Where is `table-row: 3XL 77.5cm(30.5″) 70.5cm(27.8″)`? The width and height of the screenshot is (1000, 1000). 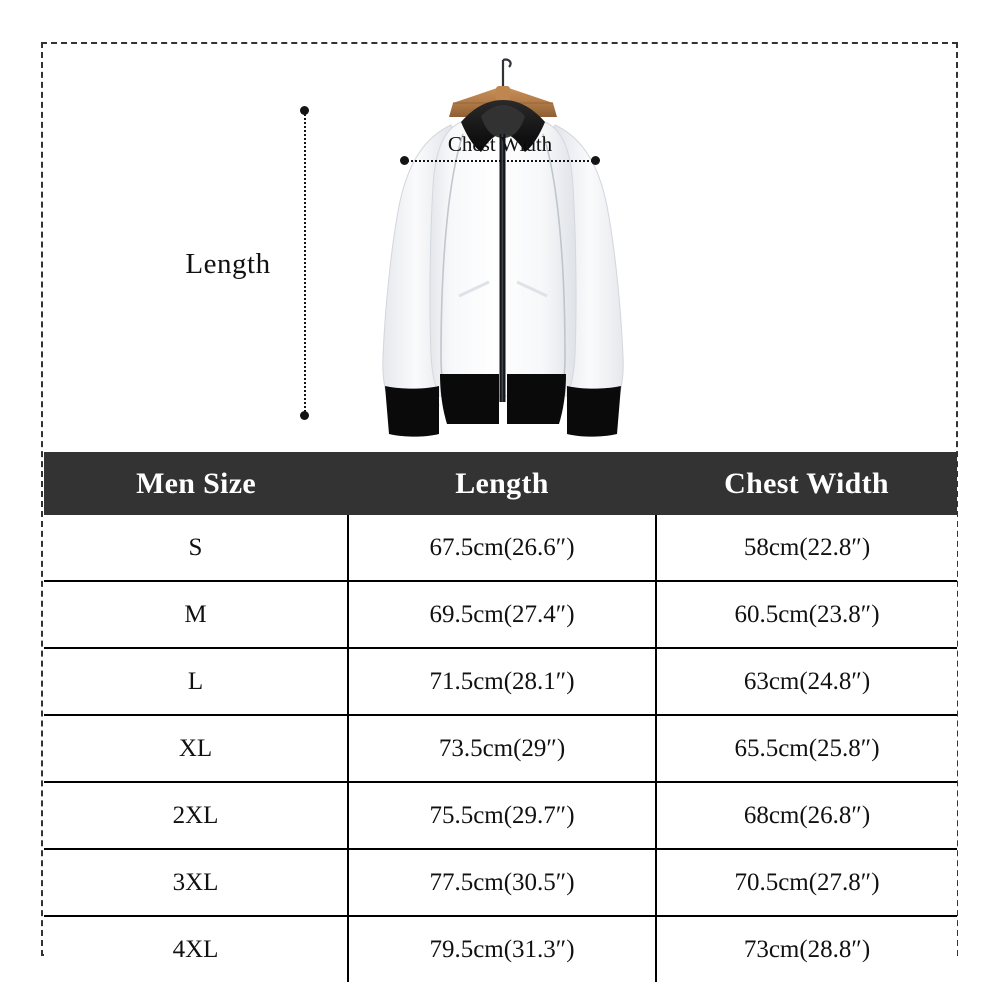 table-row: 3XL 77.5cm(30.5″) 70.5cm(27.8″) is located at coordinates (500, 882).